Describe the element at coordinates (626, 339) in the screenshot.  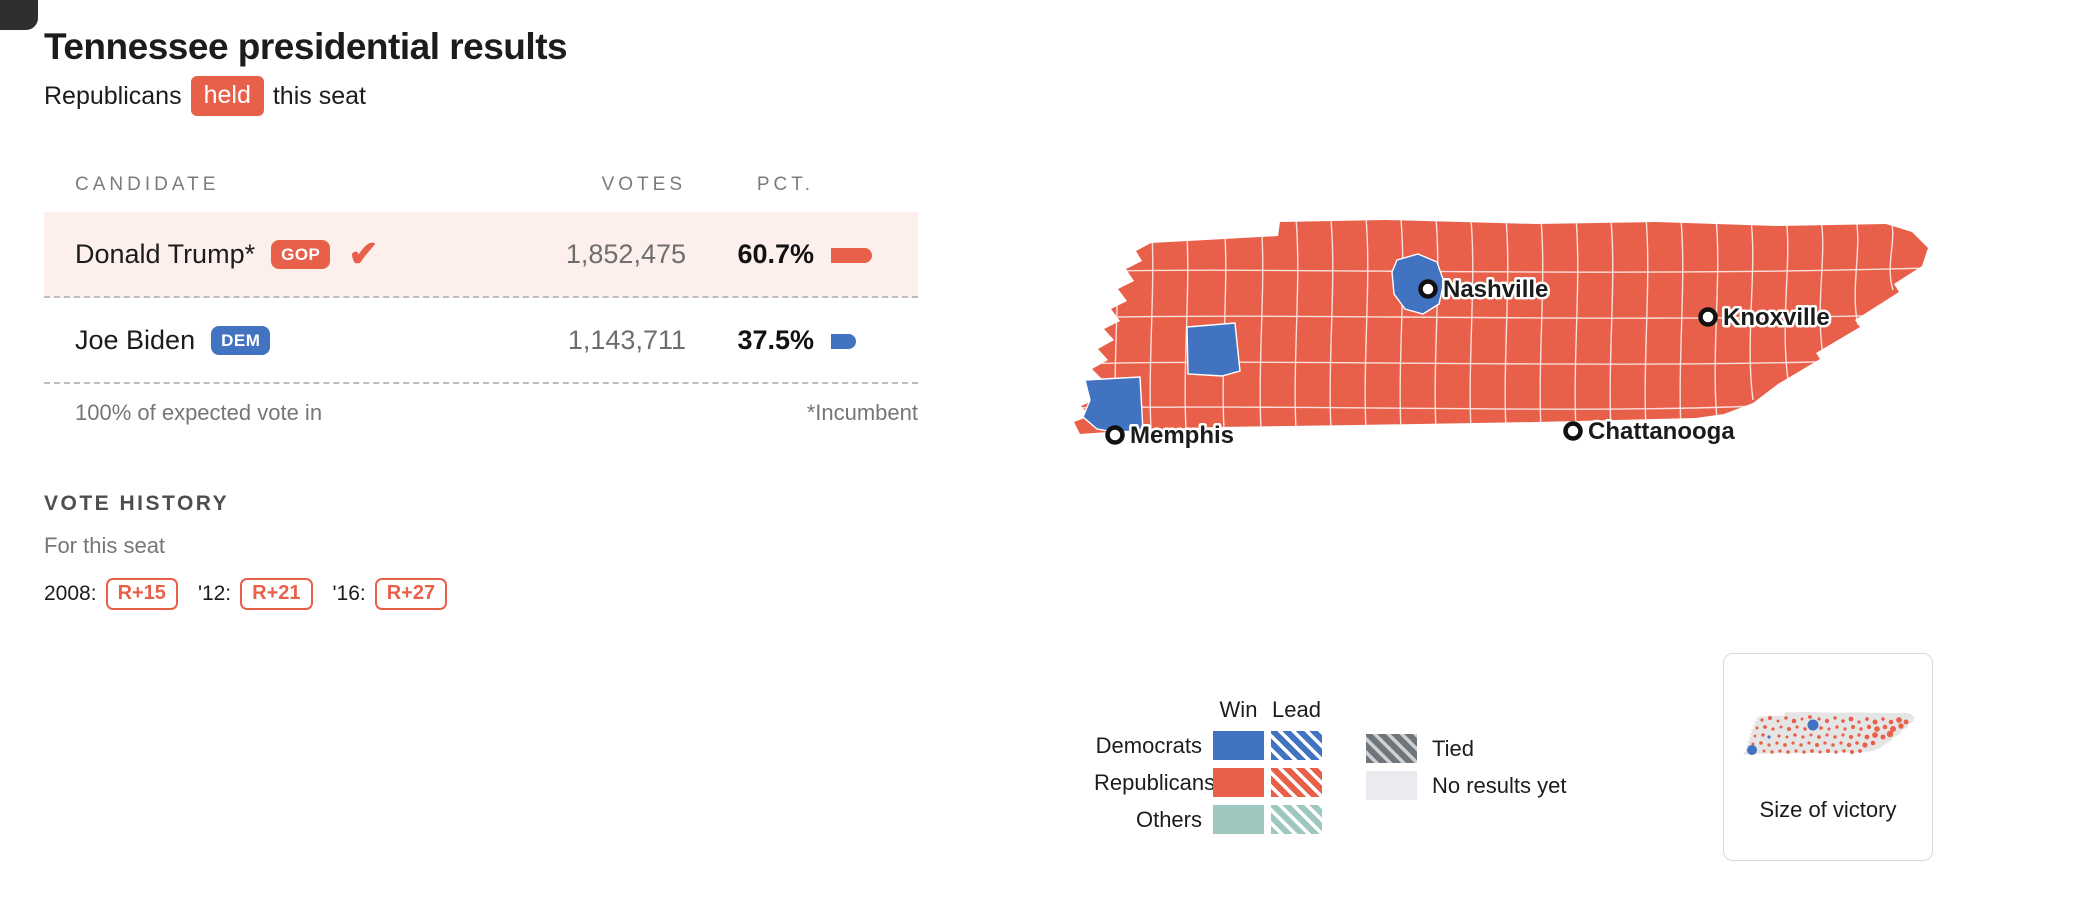
I see `candidate-votes: 1,143,711` at that location.